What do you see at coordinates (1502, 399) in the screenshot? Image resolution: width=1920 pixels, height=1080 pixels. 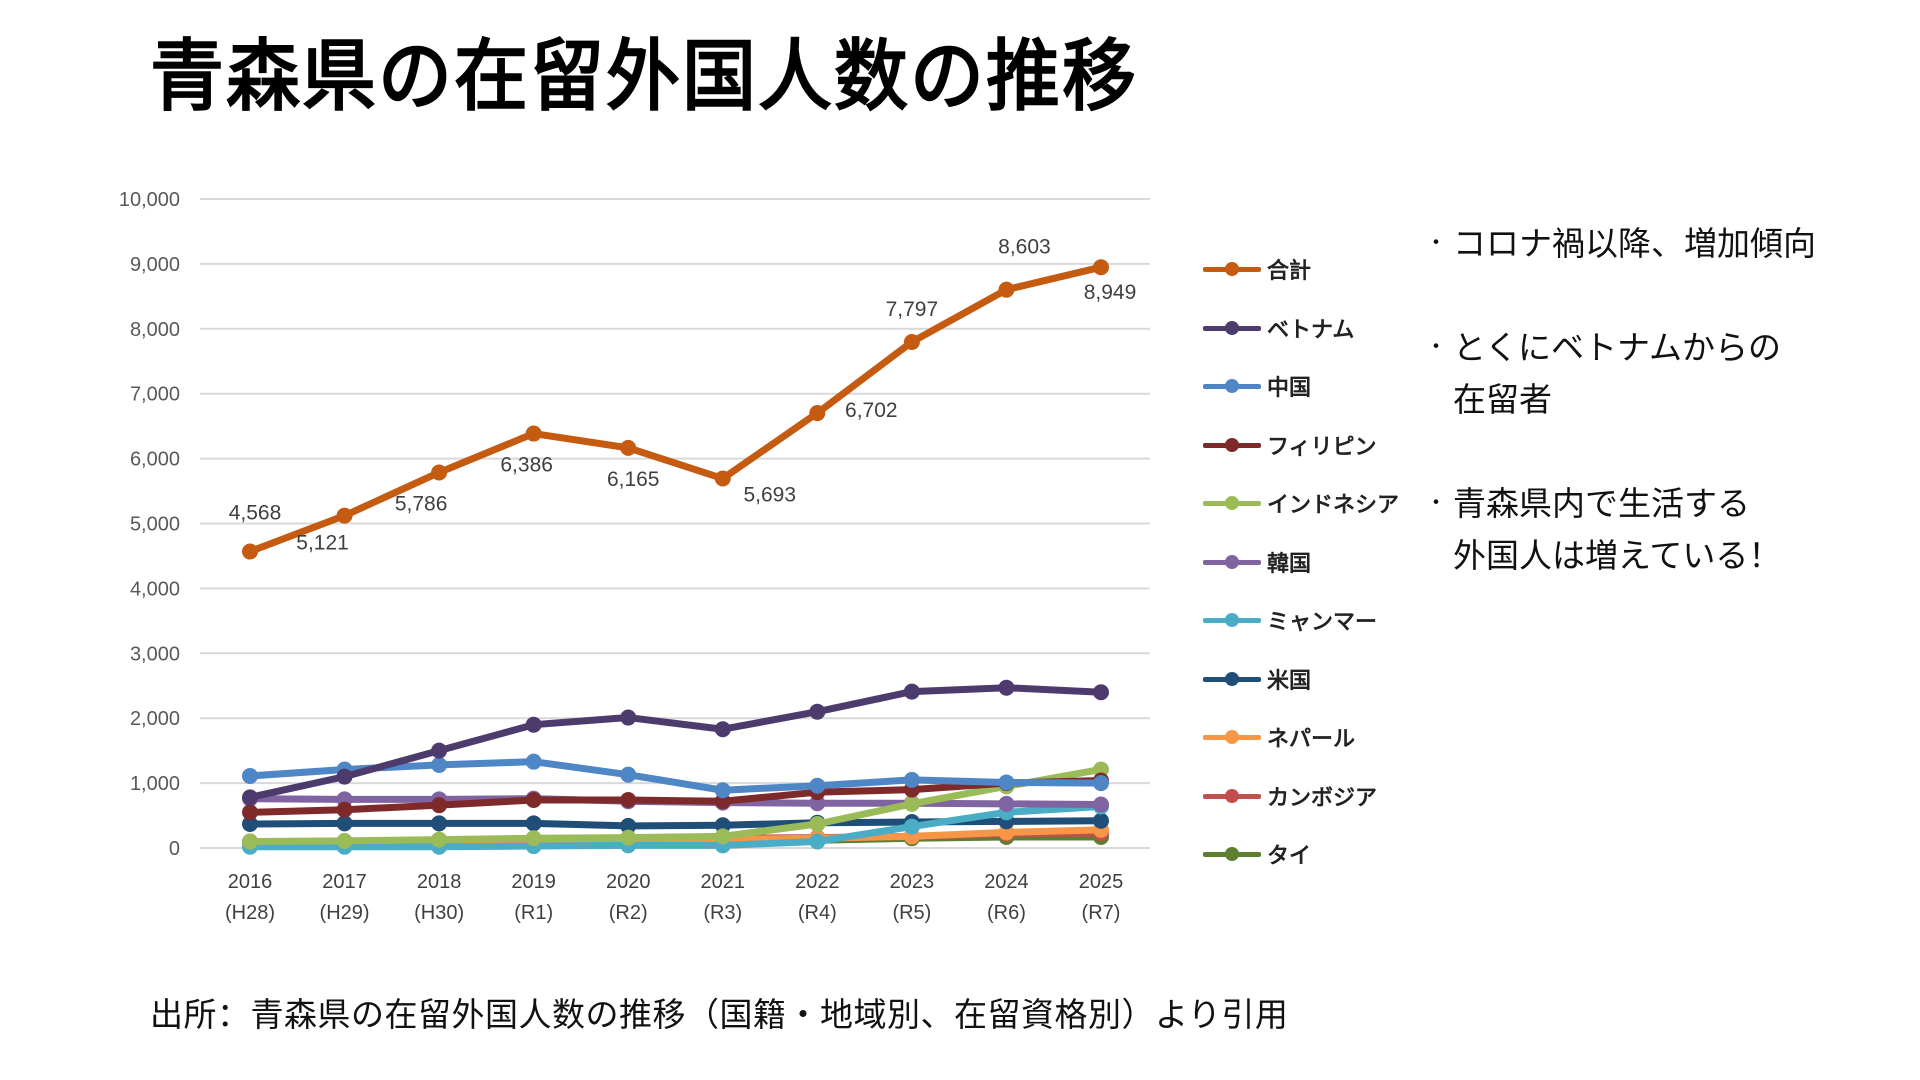 I see `note-text: 在留者` at bounding box center [1502, 399].